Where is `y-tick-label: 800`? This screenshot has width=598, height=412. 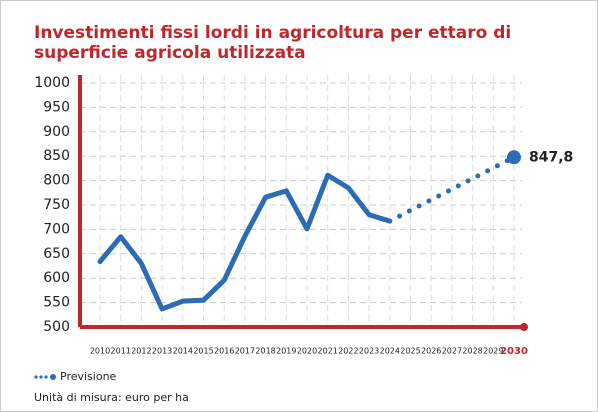 y-tick-label: 800 is located at coordinates (56, 181).